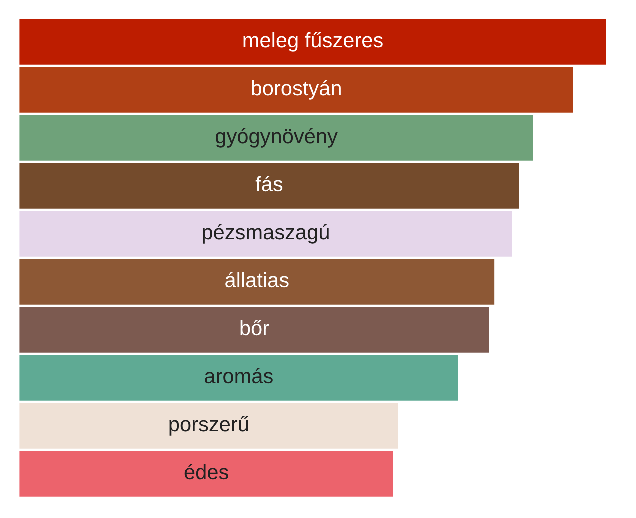 The width and height of the screenshot is (636, 518). I want to click on y-tick-label: gyógynövény, so click(277, 138).